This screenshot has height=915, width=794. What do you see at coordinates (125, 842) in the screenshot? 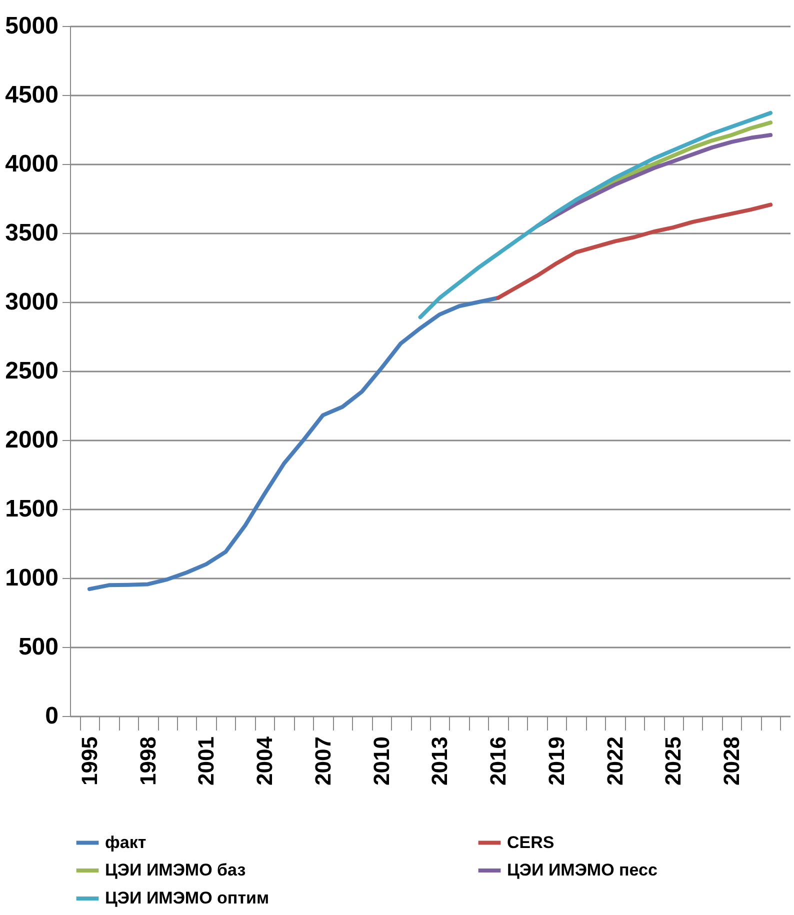
I see `legend-label: факт` at bounding box center [125, 842].